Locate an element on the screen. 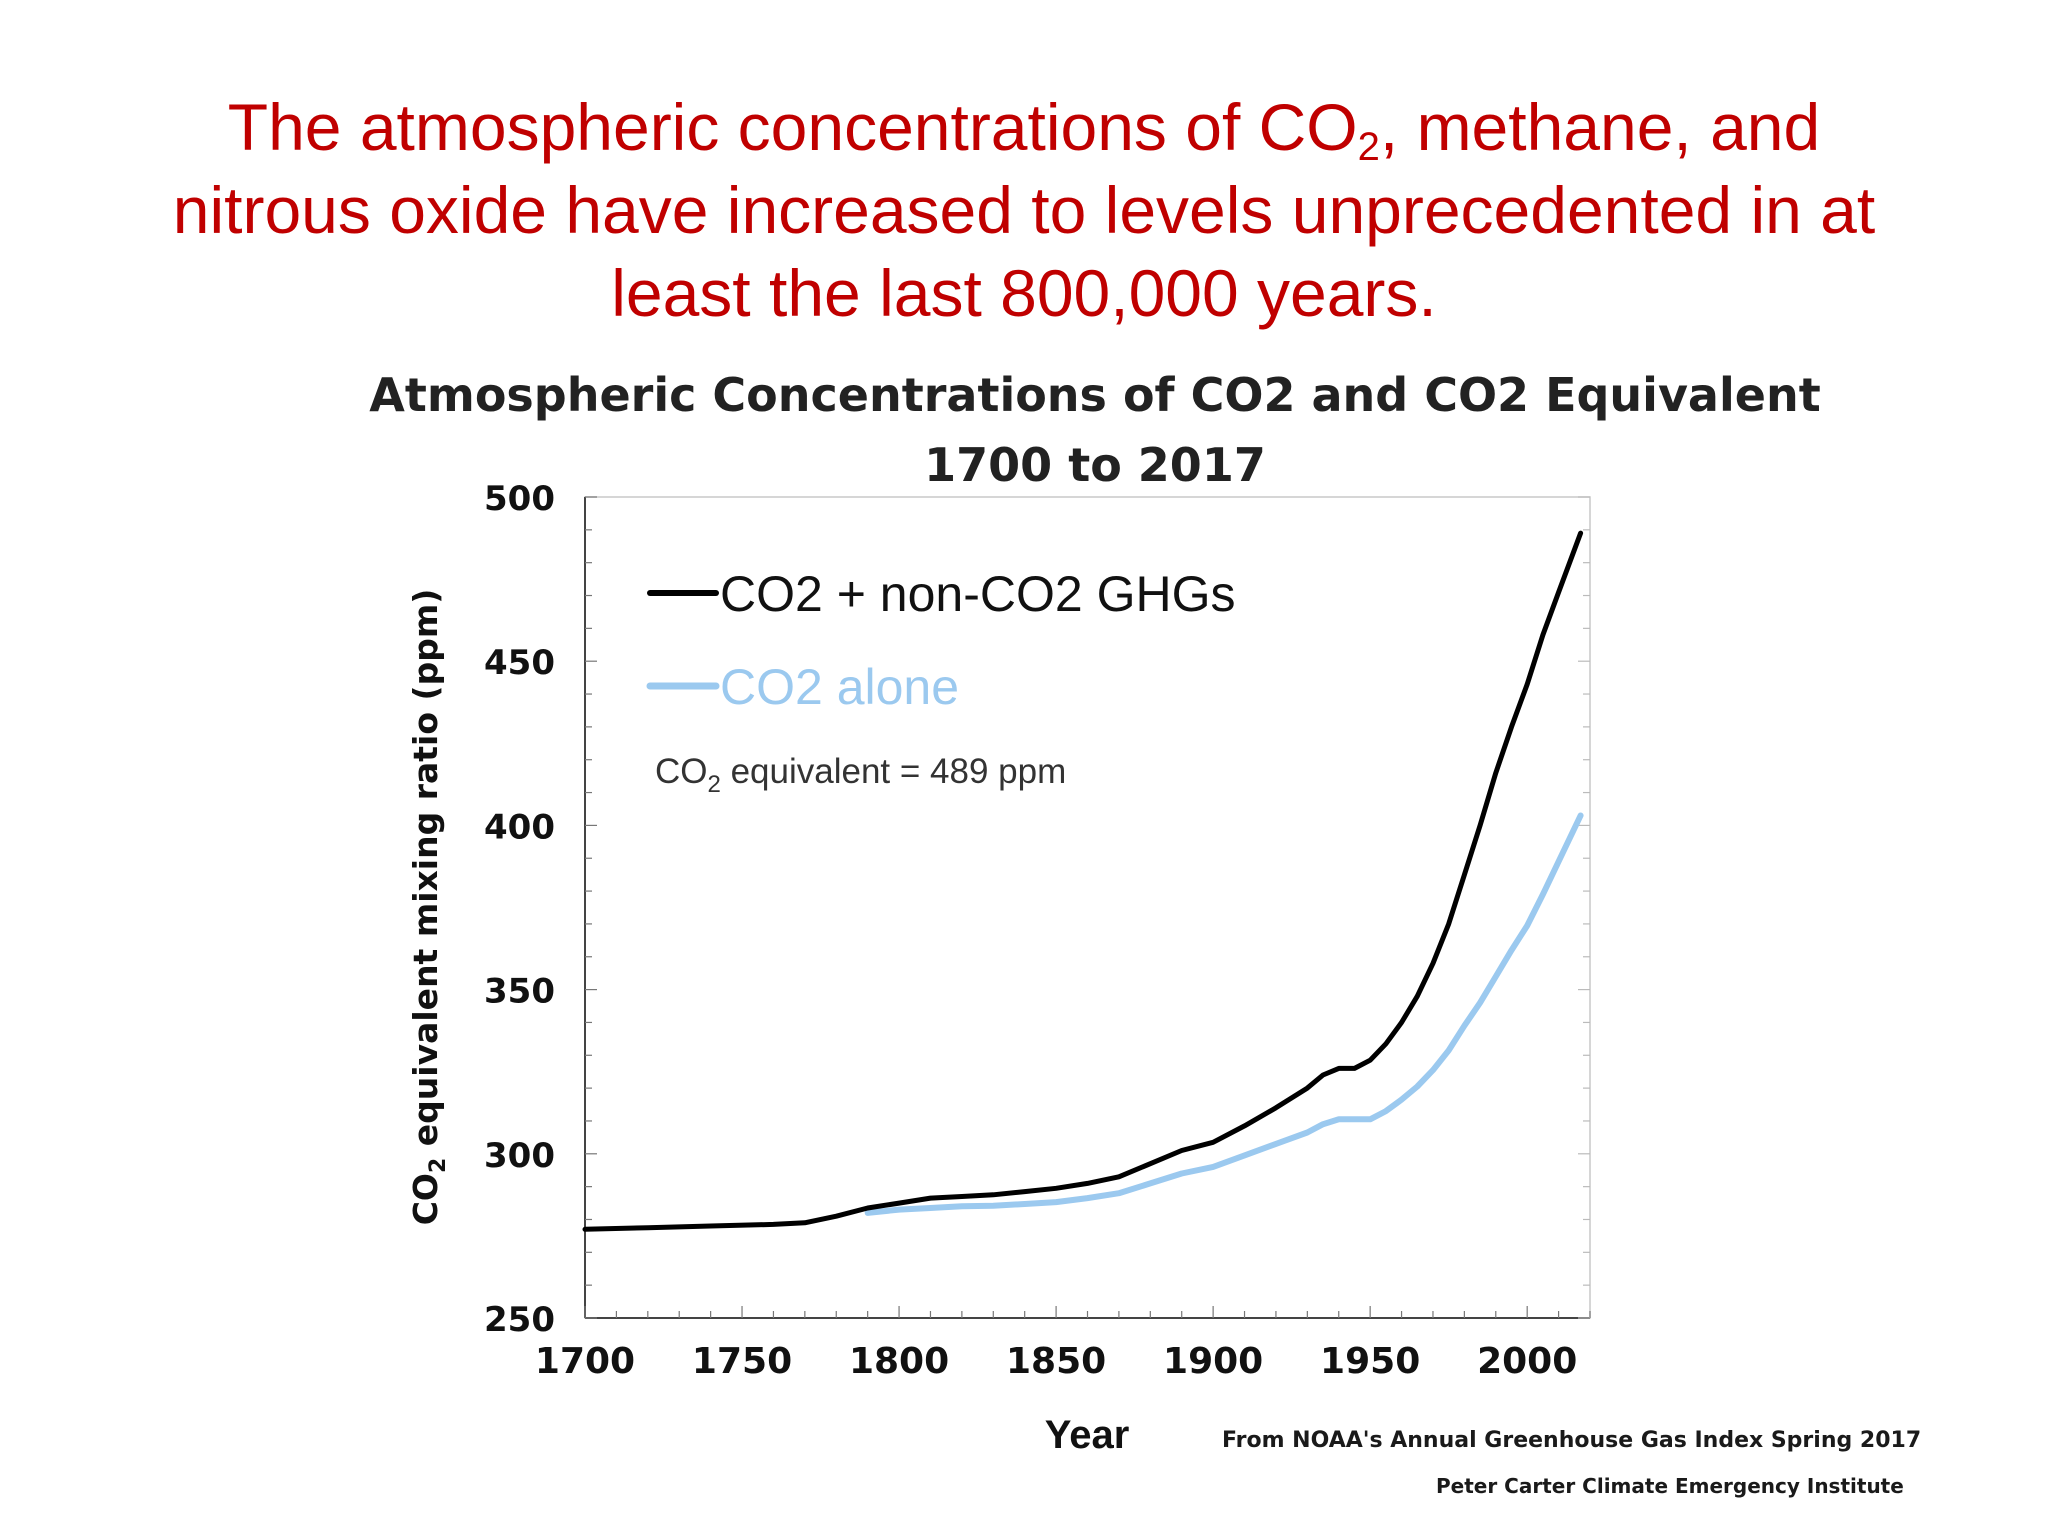  author-credit: Peter Carter Climate Emergency Institute is located at coordinates (1670, 1486).